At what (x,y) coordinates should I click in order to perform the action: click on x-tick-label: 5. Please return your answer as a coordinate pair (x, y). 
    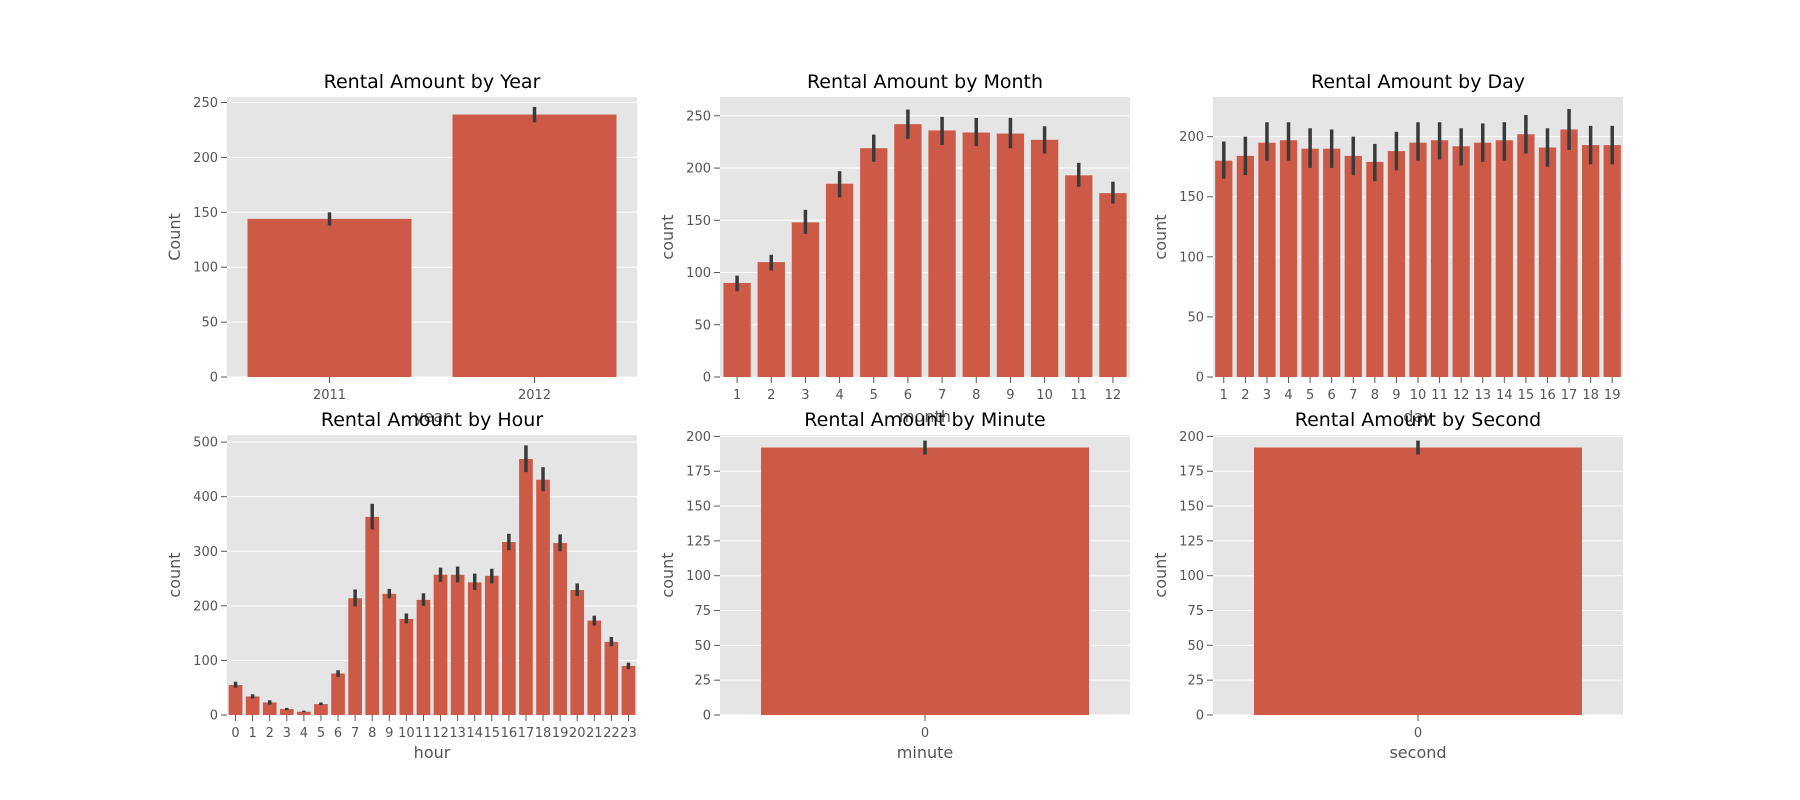
    Looking at the image, I should click on (1310, 395).